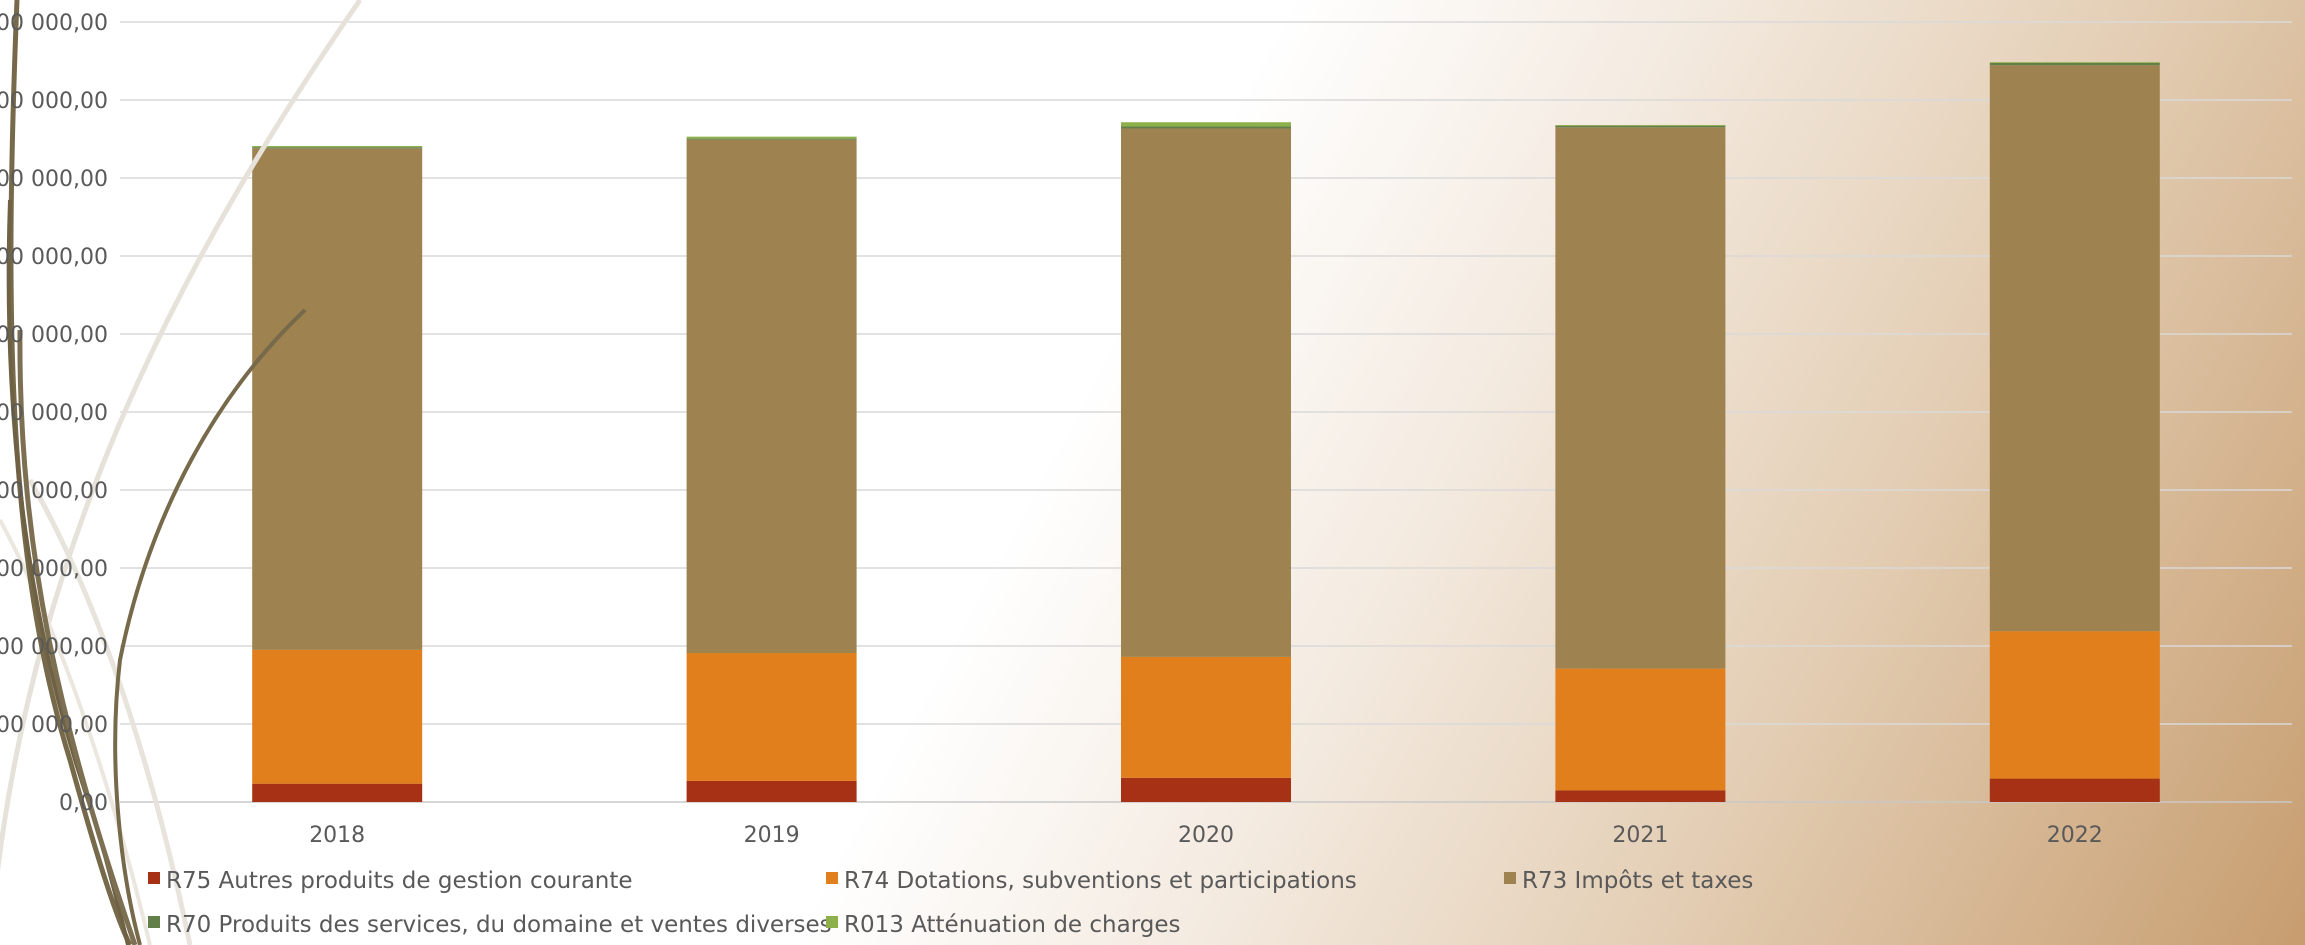  Describe the element at coordinates (54, 725) in the screenshot. I see `y-tick-label: 200 000,00` at that location.